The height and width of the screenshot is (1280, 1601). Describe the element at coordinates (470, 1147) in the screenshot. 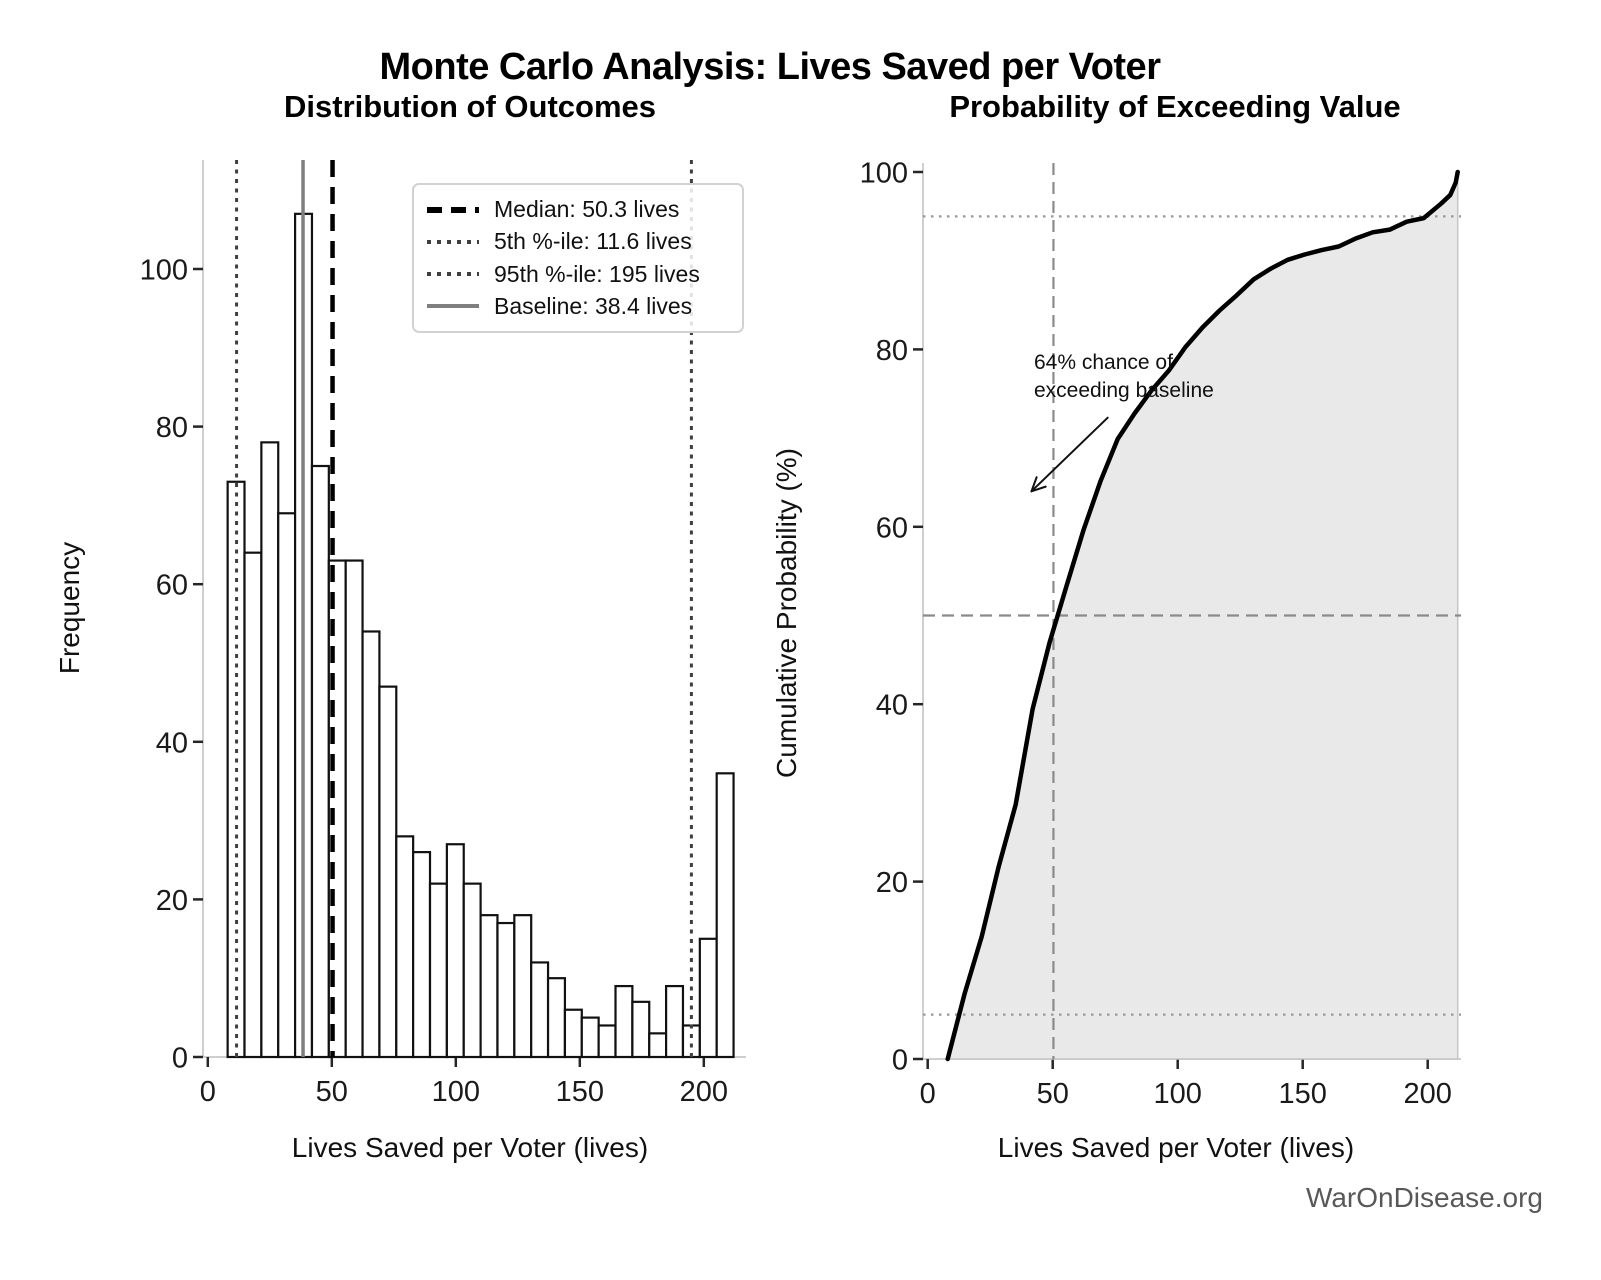

I see `histogram-x-axis-label: Lives Saved per Voter (lives)` at that location.